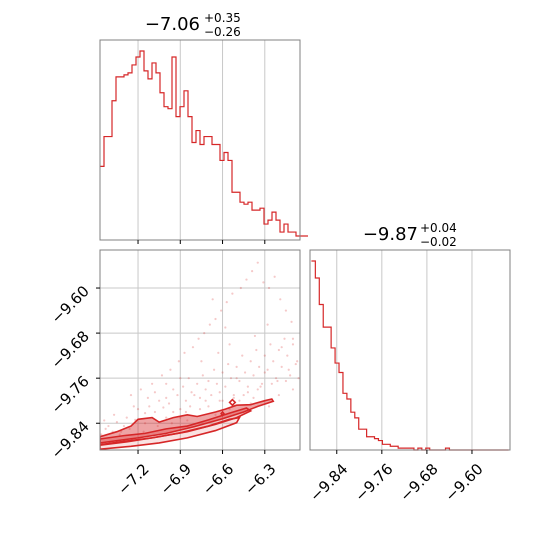 The width and height of the screenshot is (550, 550). Describe the element at coordinates (200, 140) in the screenshot. I see `hist1-frame` at that location.